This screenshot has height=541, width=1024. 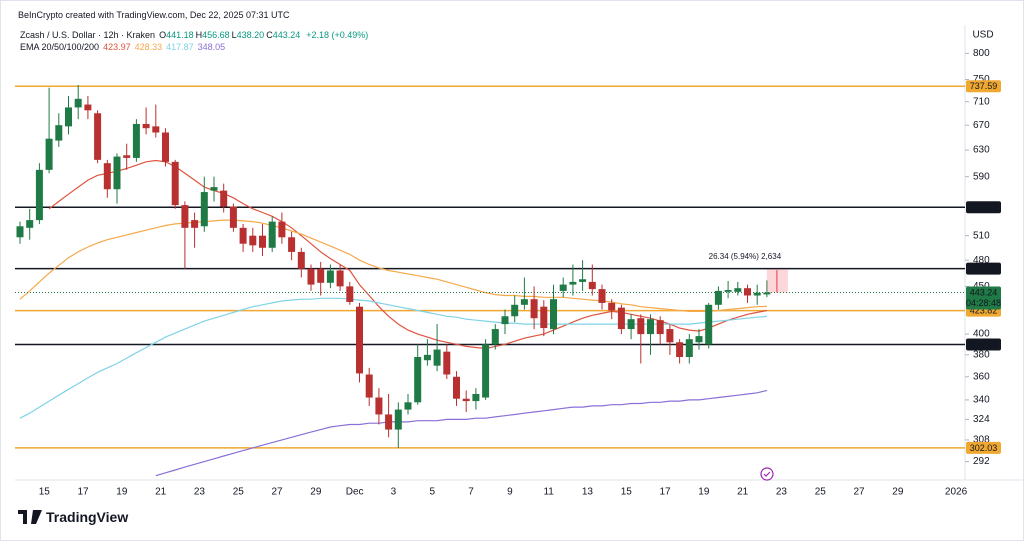 I want to click on y-tick-label: 380, so click(x=981, y=355).